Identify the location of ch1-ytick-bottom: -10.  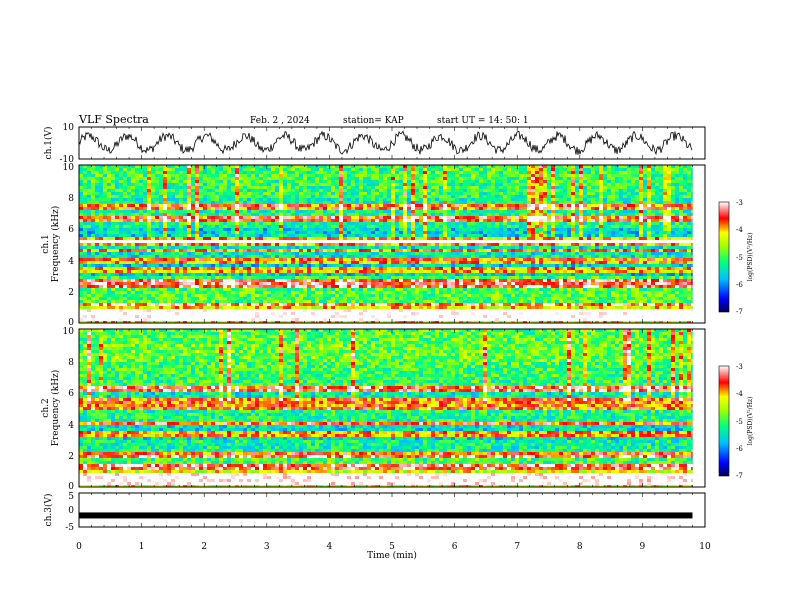
(67, 160).